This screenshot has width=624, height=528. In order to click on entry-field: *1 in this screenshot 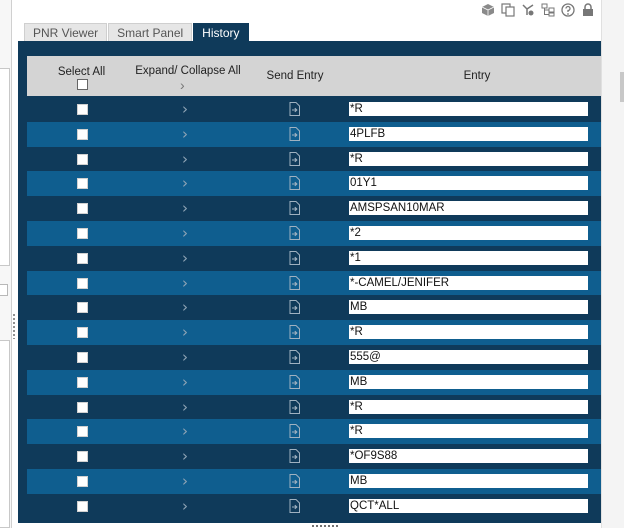, I will do `click(468, 257)`.